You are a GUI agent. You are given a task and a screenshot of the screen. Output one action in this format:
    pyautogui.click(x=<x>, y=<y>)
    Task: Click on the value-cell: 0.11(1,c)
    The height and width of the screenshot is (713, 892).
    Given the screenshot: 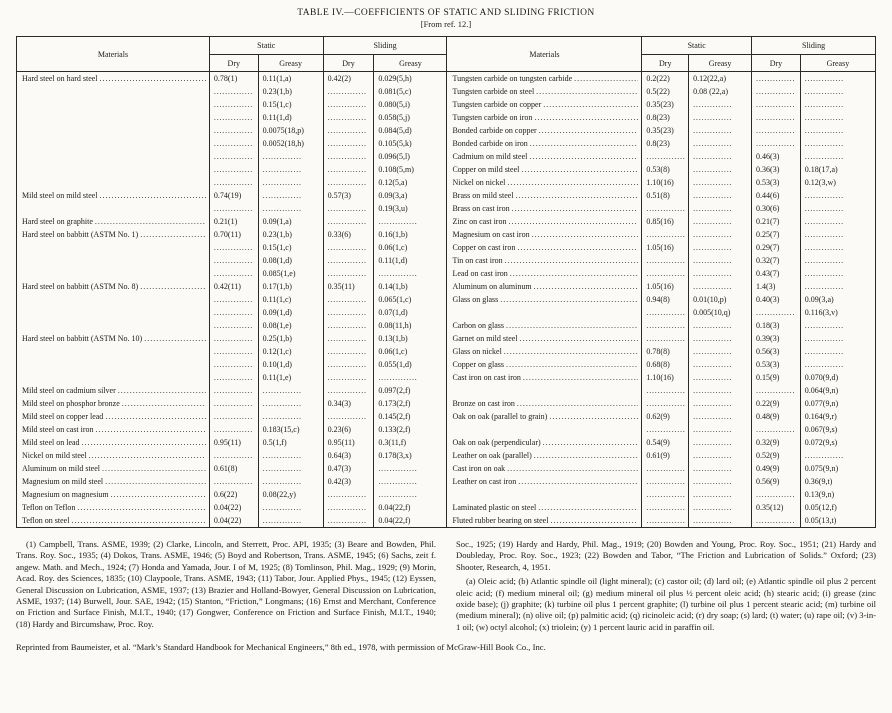 What is the action you would take?
    pyautogui.click(x=290, y=299)
    